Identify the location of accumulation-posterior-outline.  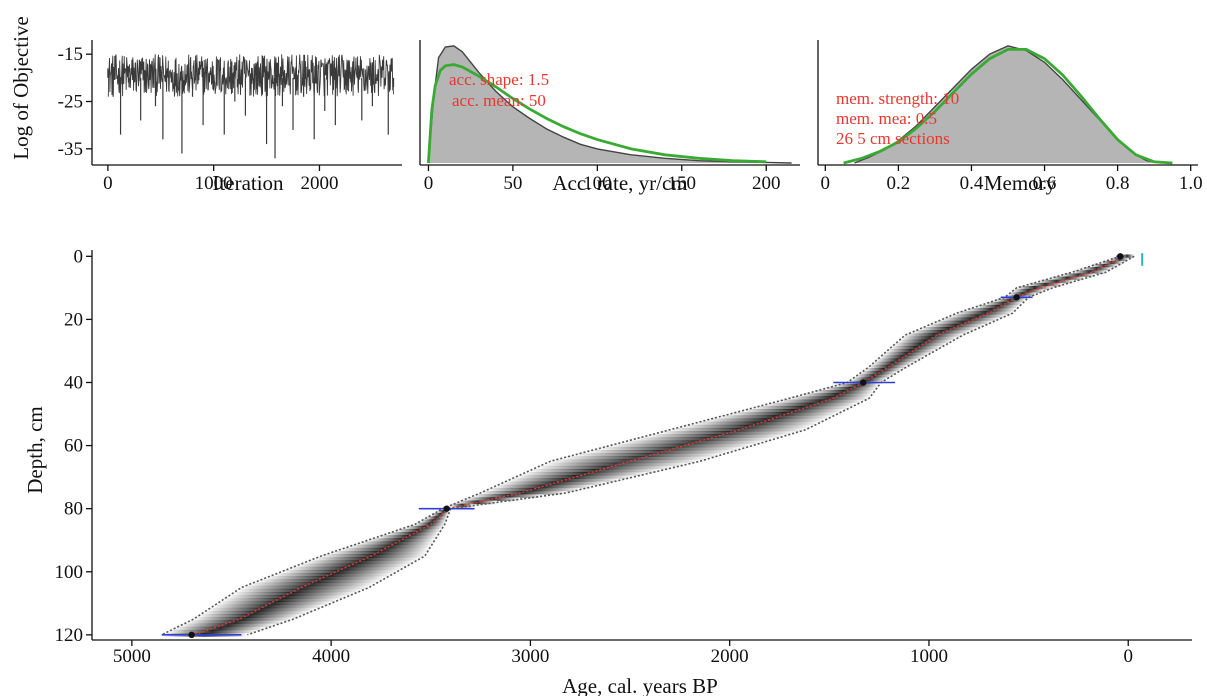
(609, 104).